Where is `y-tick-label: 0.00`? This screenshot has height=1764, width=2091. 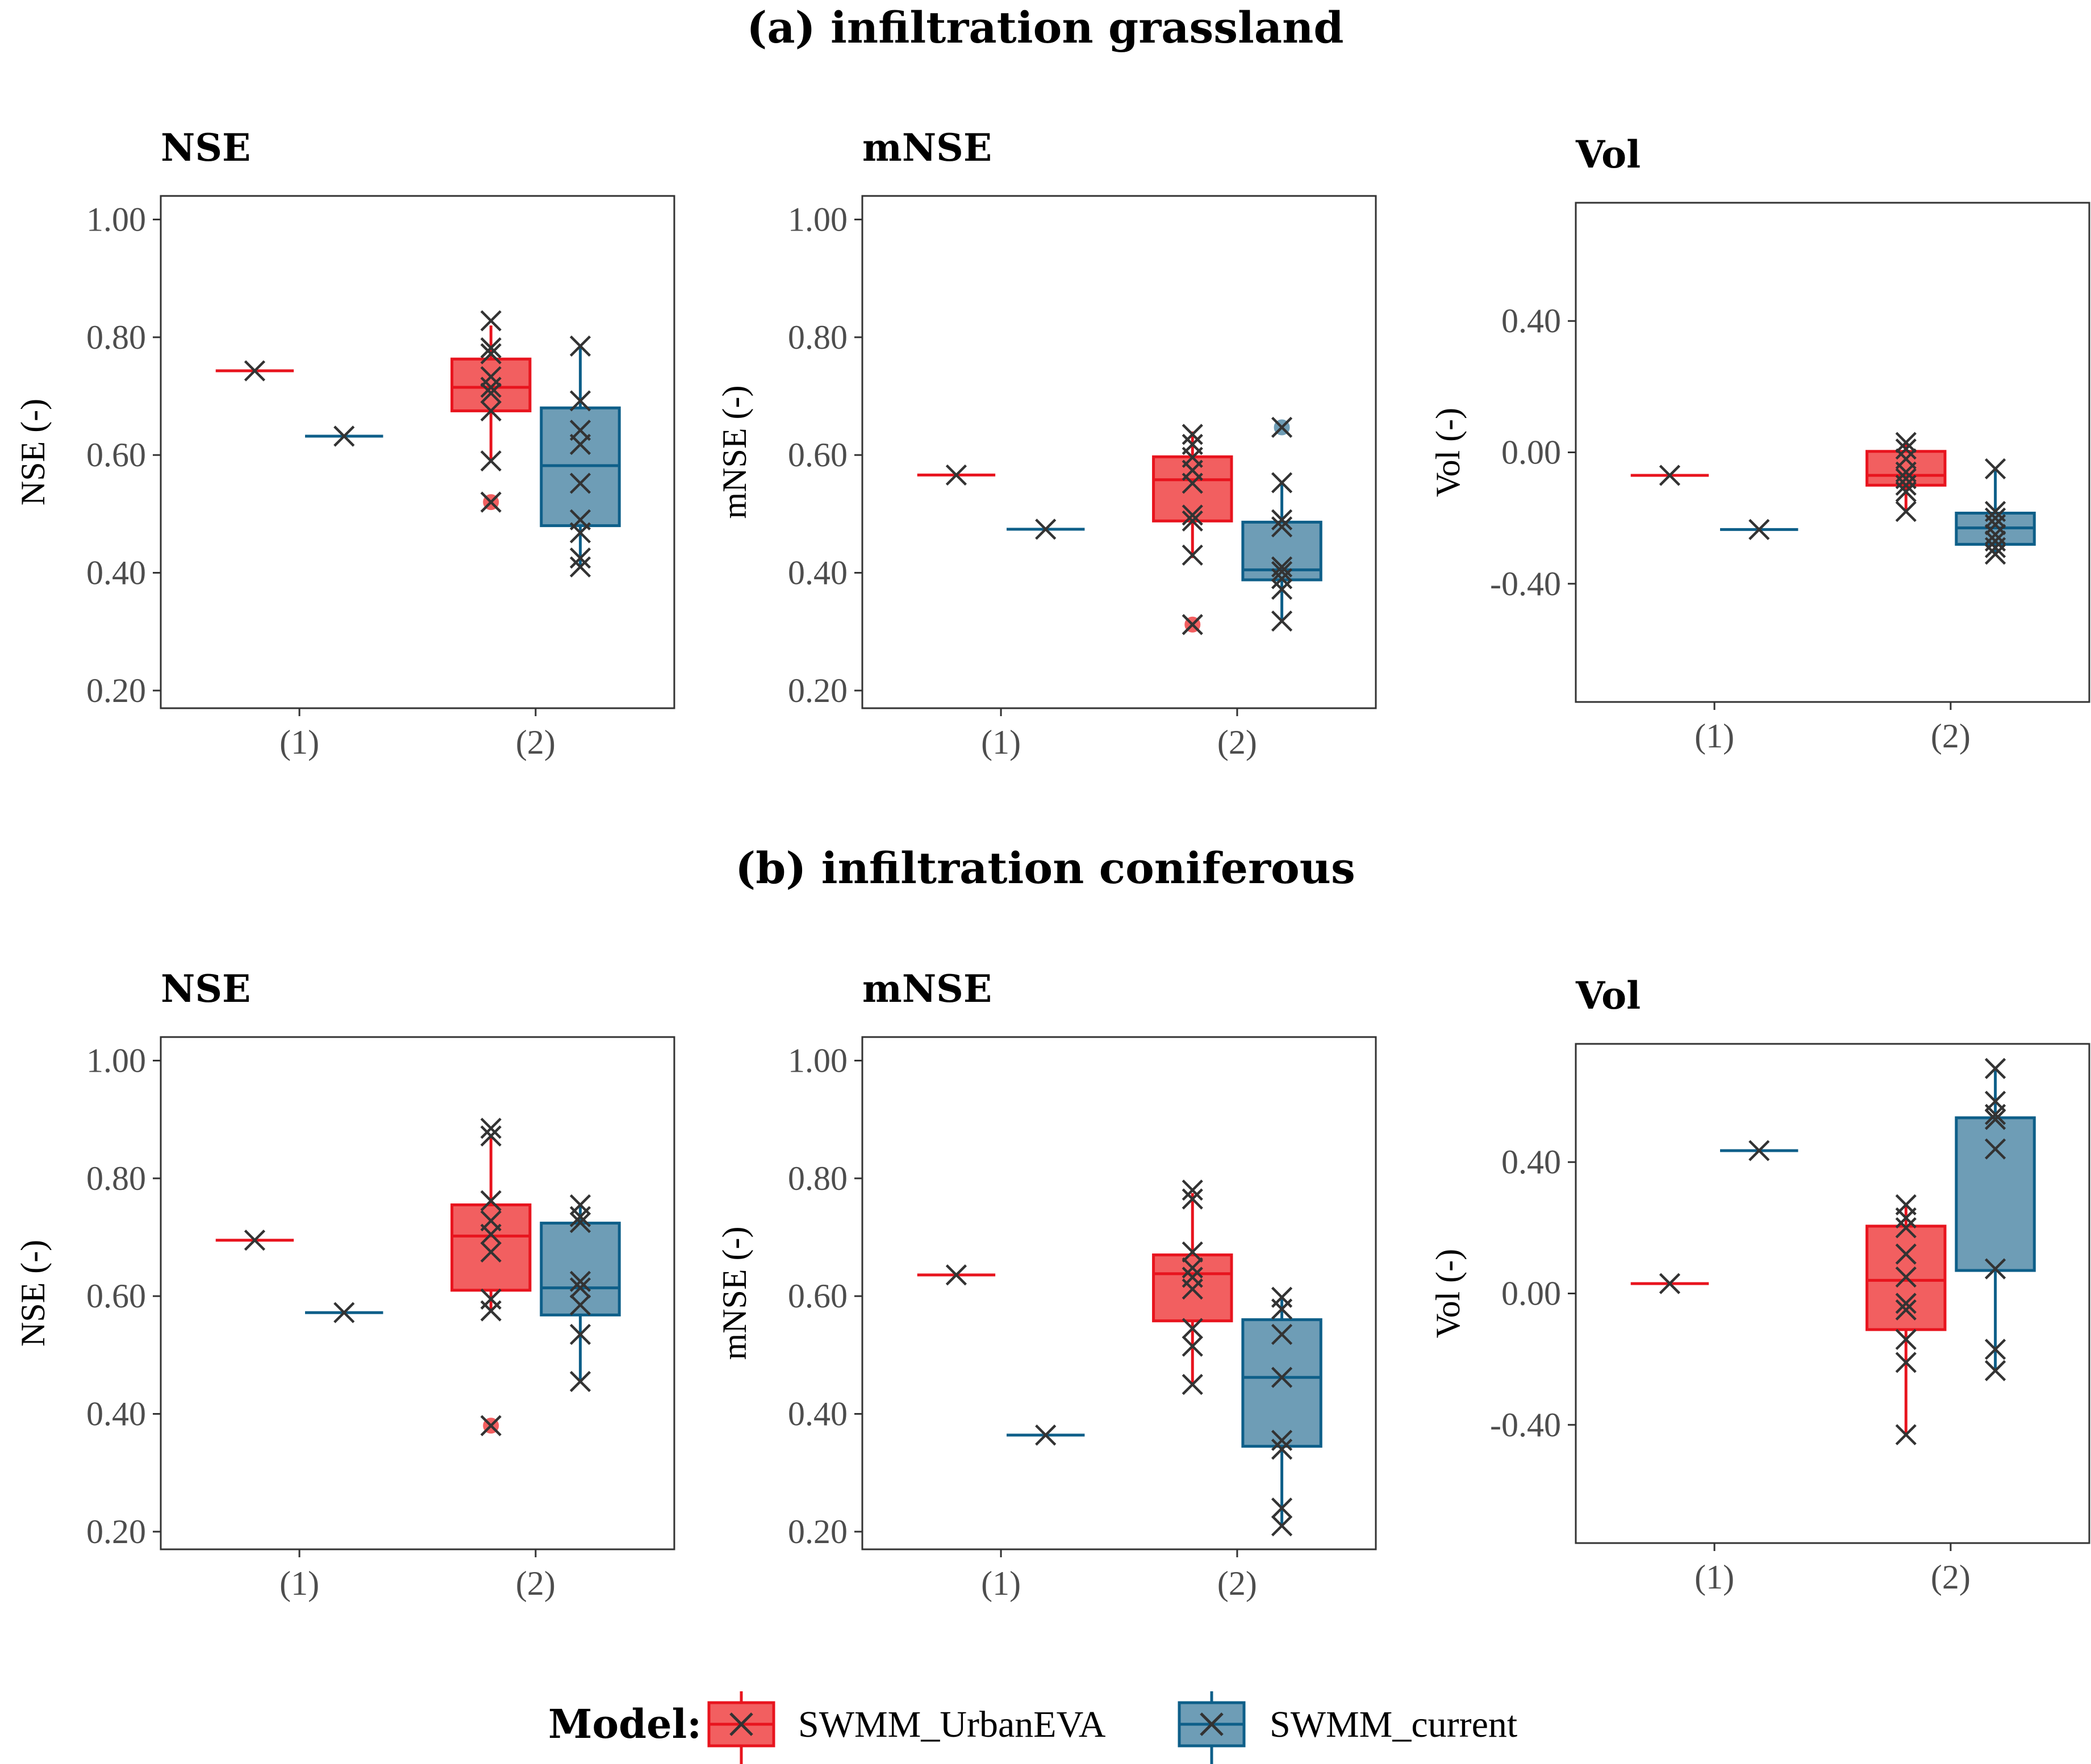
y-tick-label: 0.00 is located at coordinates (1531, 452).